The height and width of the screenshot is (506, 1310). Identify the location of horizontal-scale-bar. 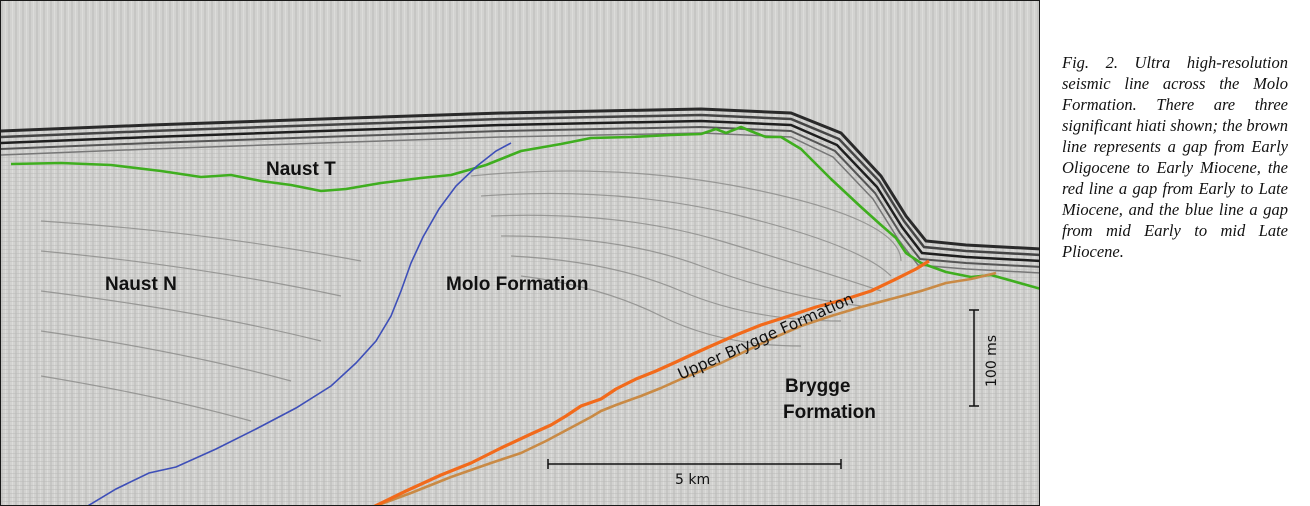
(694, 464).